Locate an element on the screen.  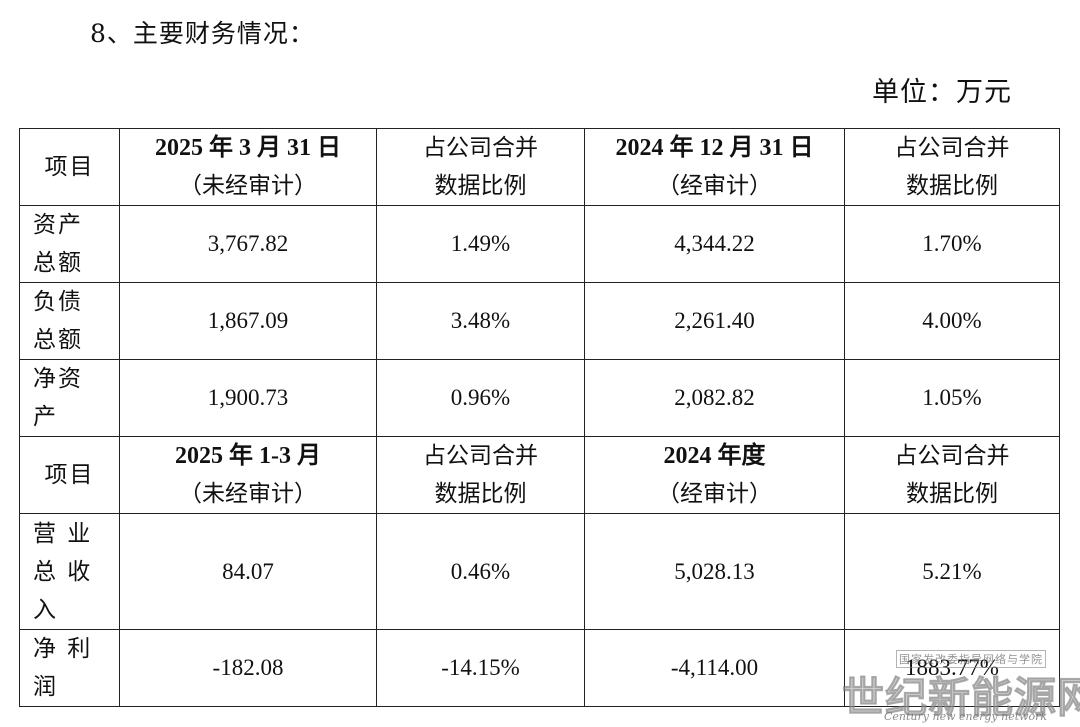
cell-ratio: 1.70% is located at coordinates (952, 244).